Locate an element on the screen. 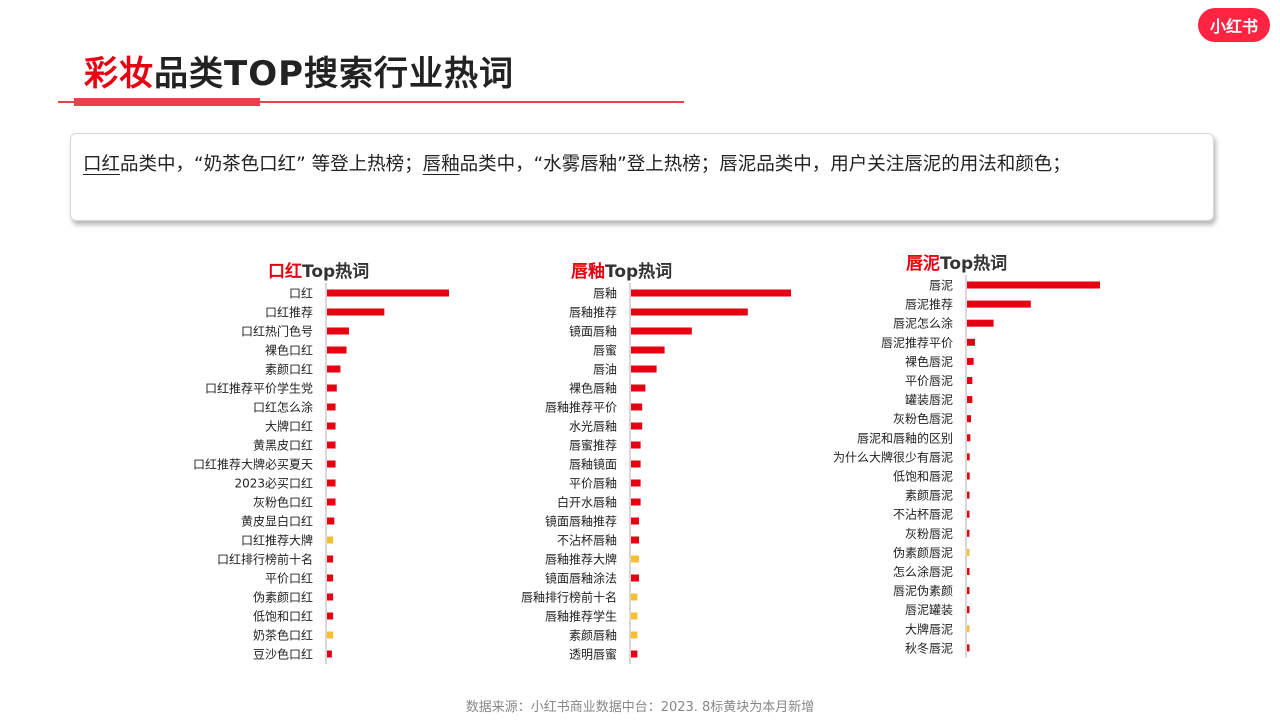 This screenshot has width=1280, height=720. category-label: 灰粉色口红 is located at coordinates (283, 502).